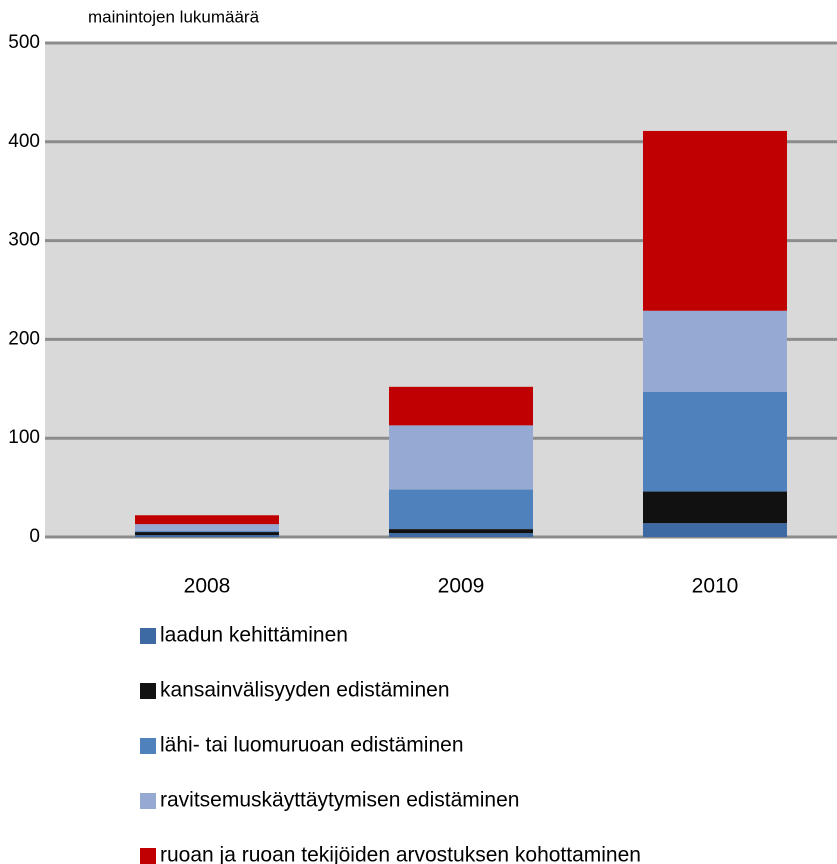  I want to click on y-tick-label: 400, so click(24, 141).